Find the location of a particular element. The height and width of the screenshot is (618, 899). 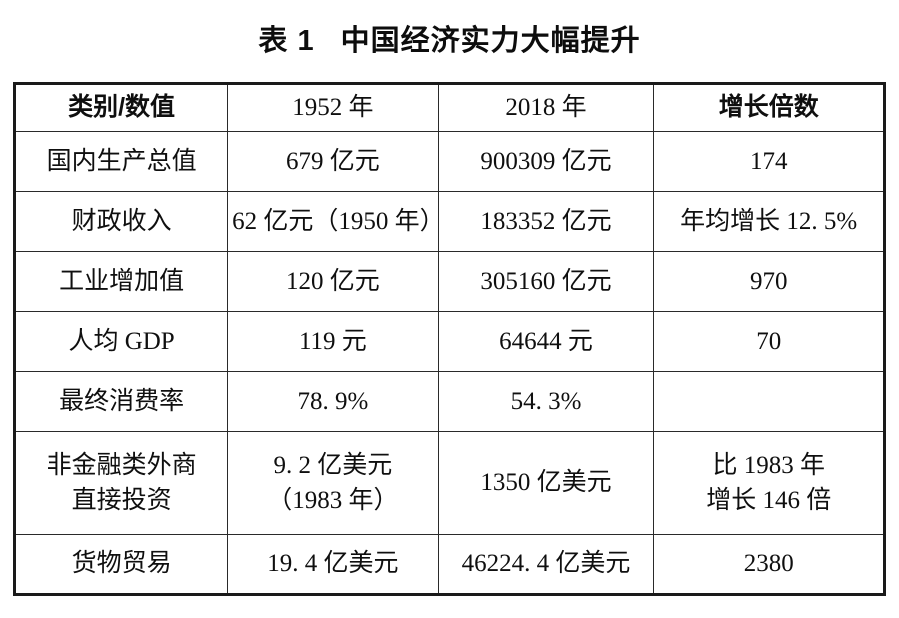

row-label: 非金融类外商 直接投资 is located at coordinates (121, 483).